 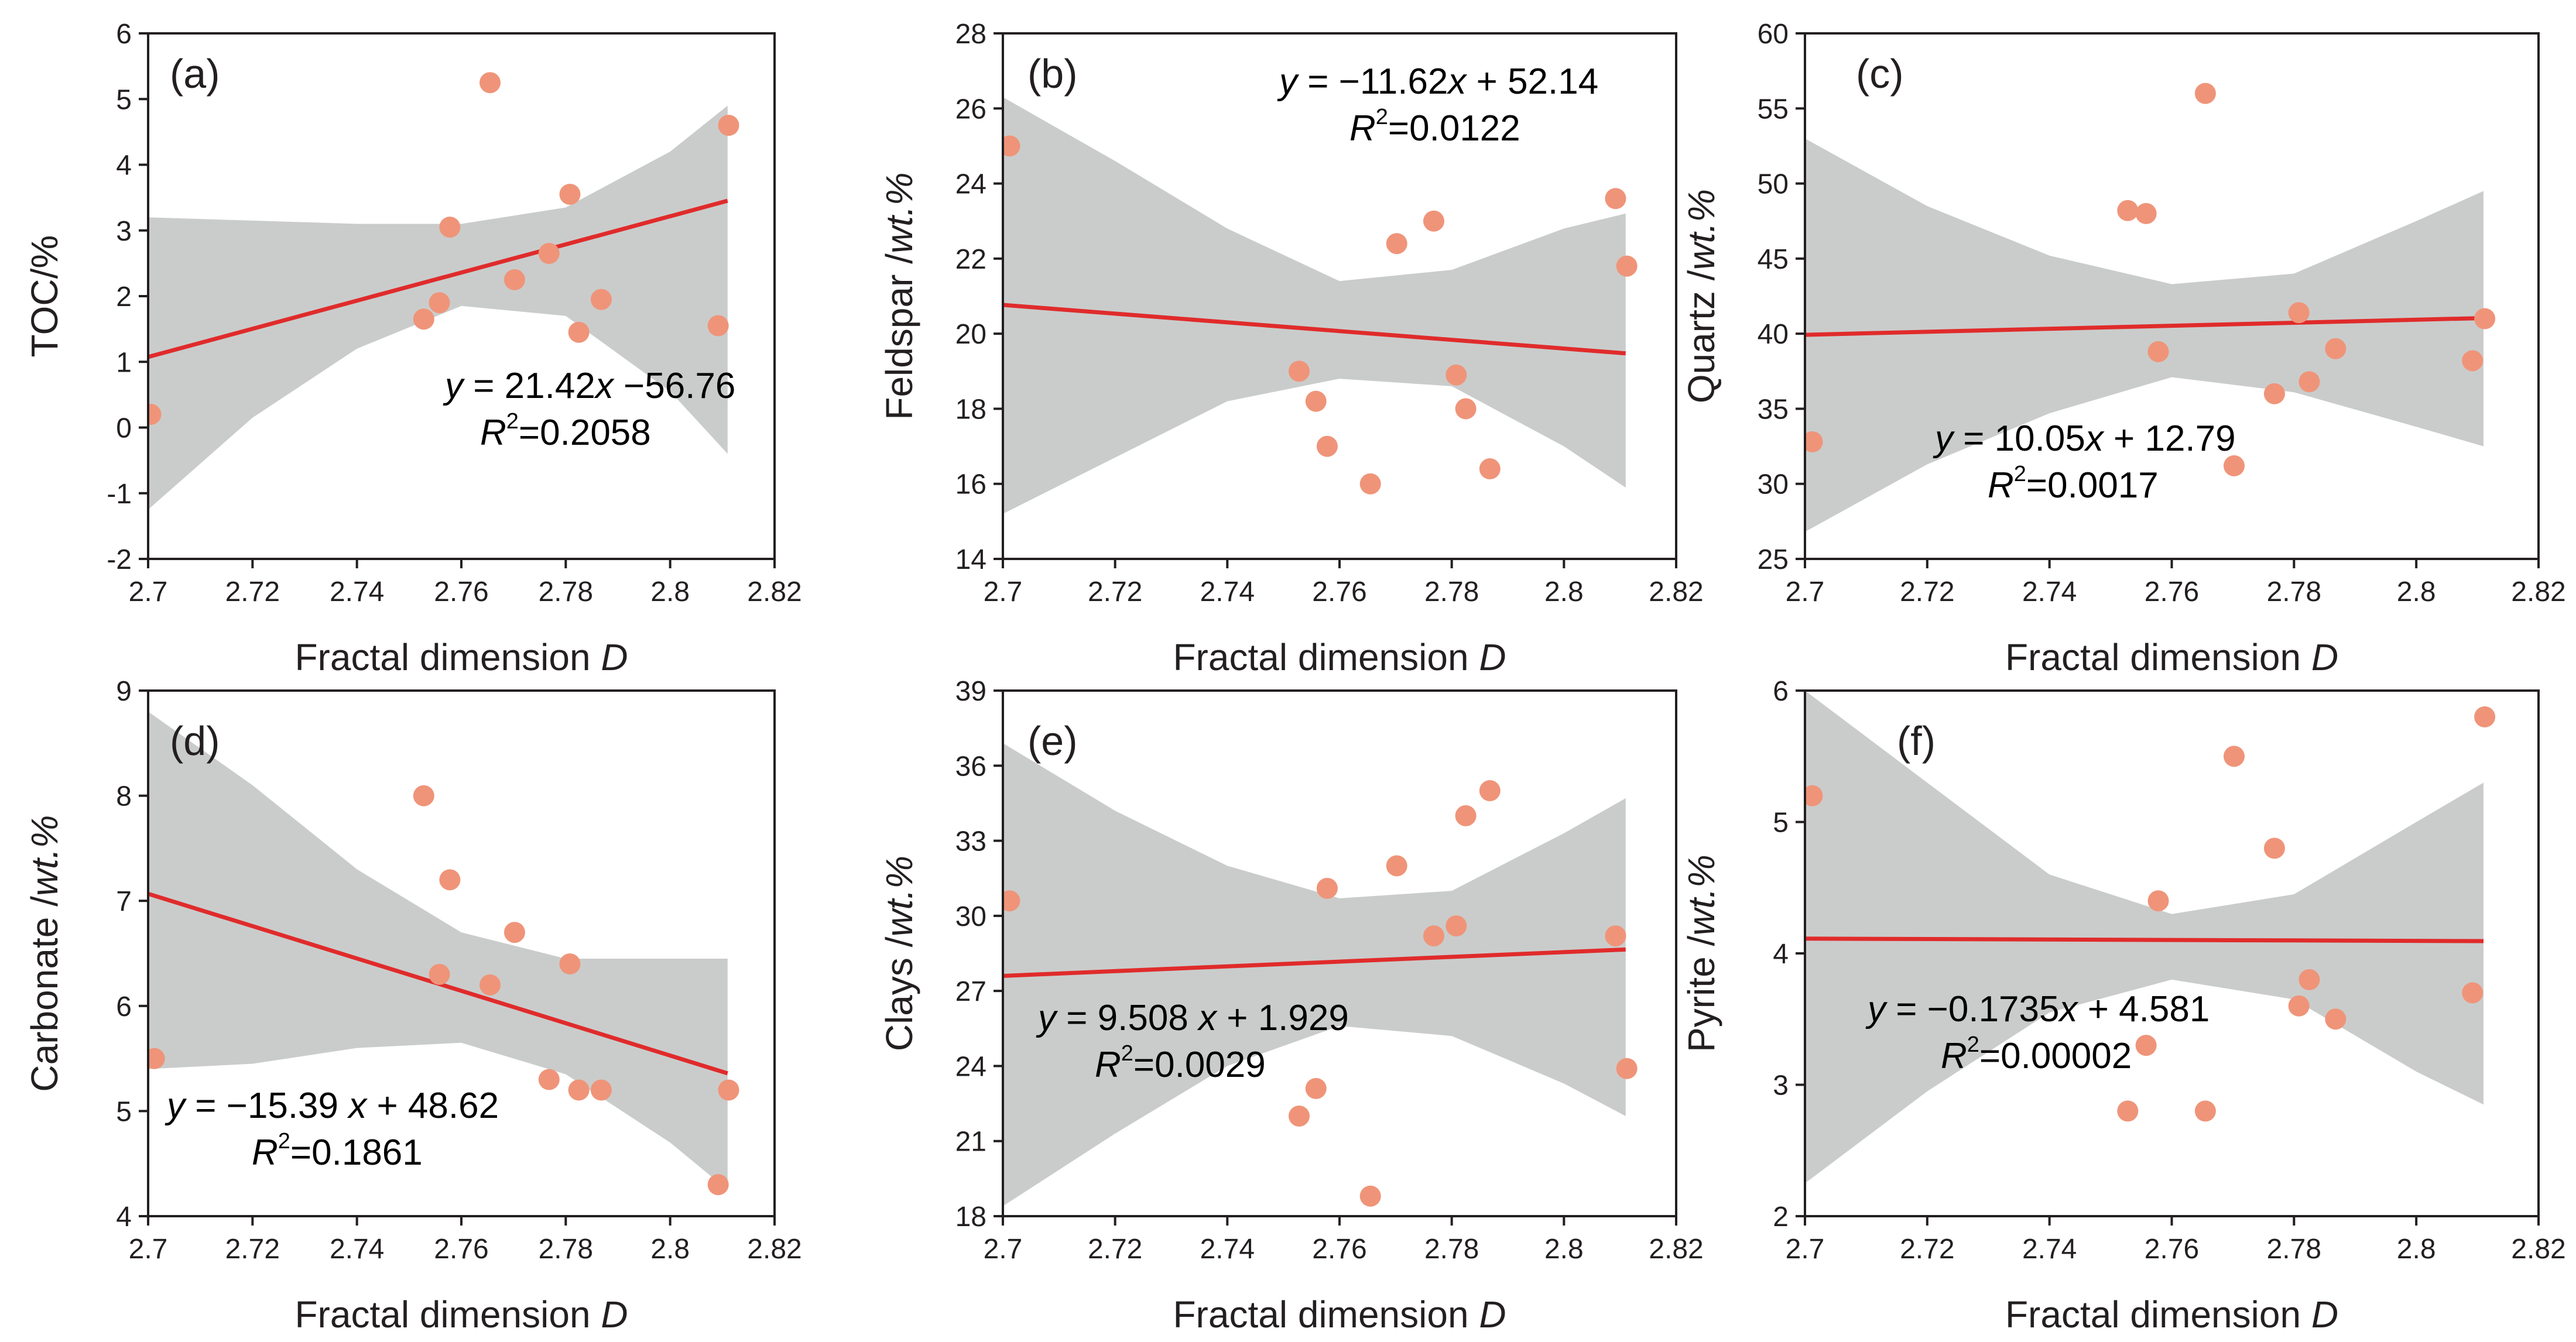 I want to click on plot-area-f, so click(x=2150, y=937).